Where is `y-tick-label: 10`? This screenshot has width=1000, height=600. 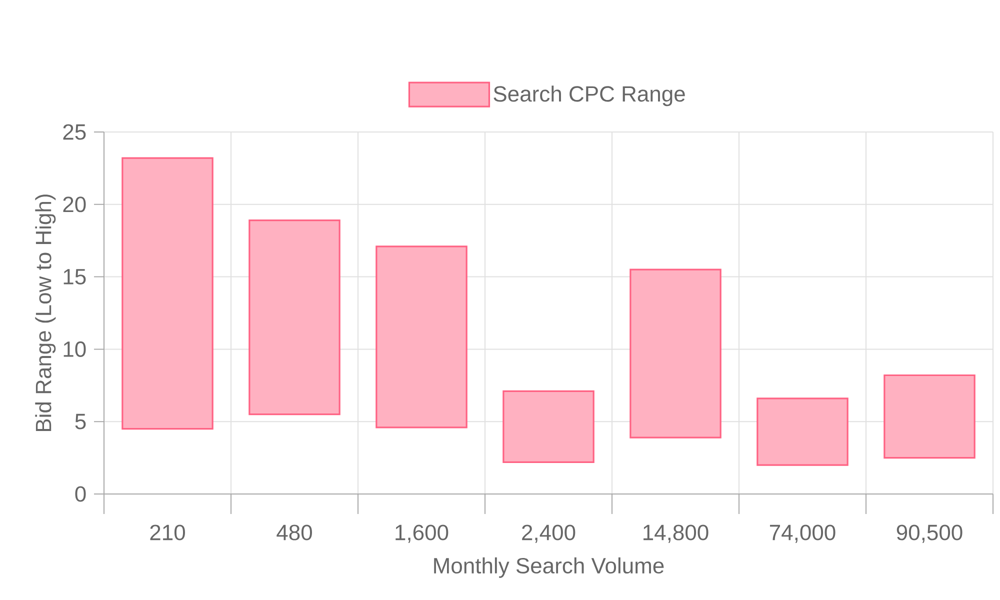 y-tick-label: 10 is located at coordinates (75, 349).